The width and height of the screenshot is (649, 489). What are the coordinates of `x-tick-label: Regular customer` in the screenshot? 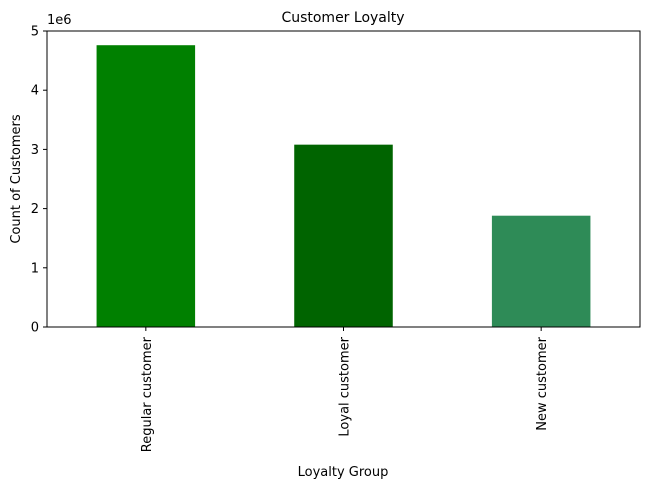 It's located at (147, 394).